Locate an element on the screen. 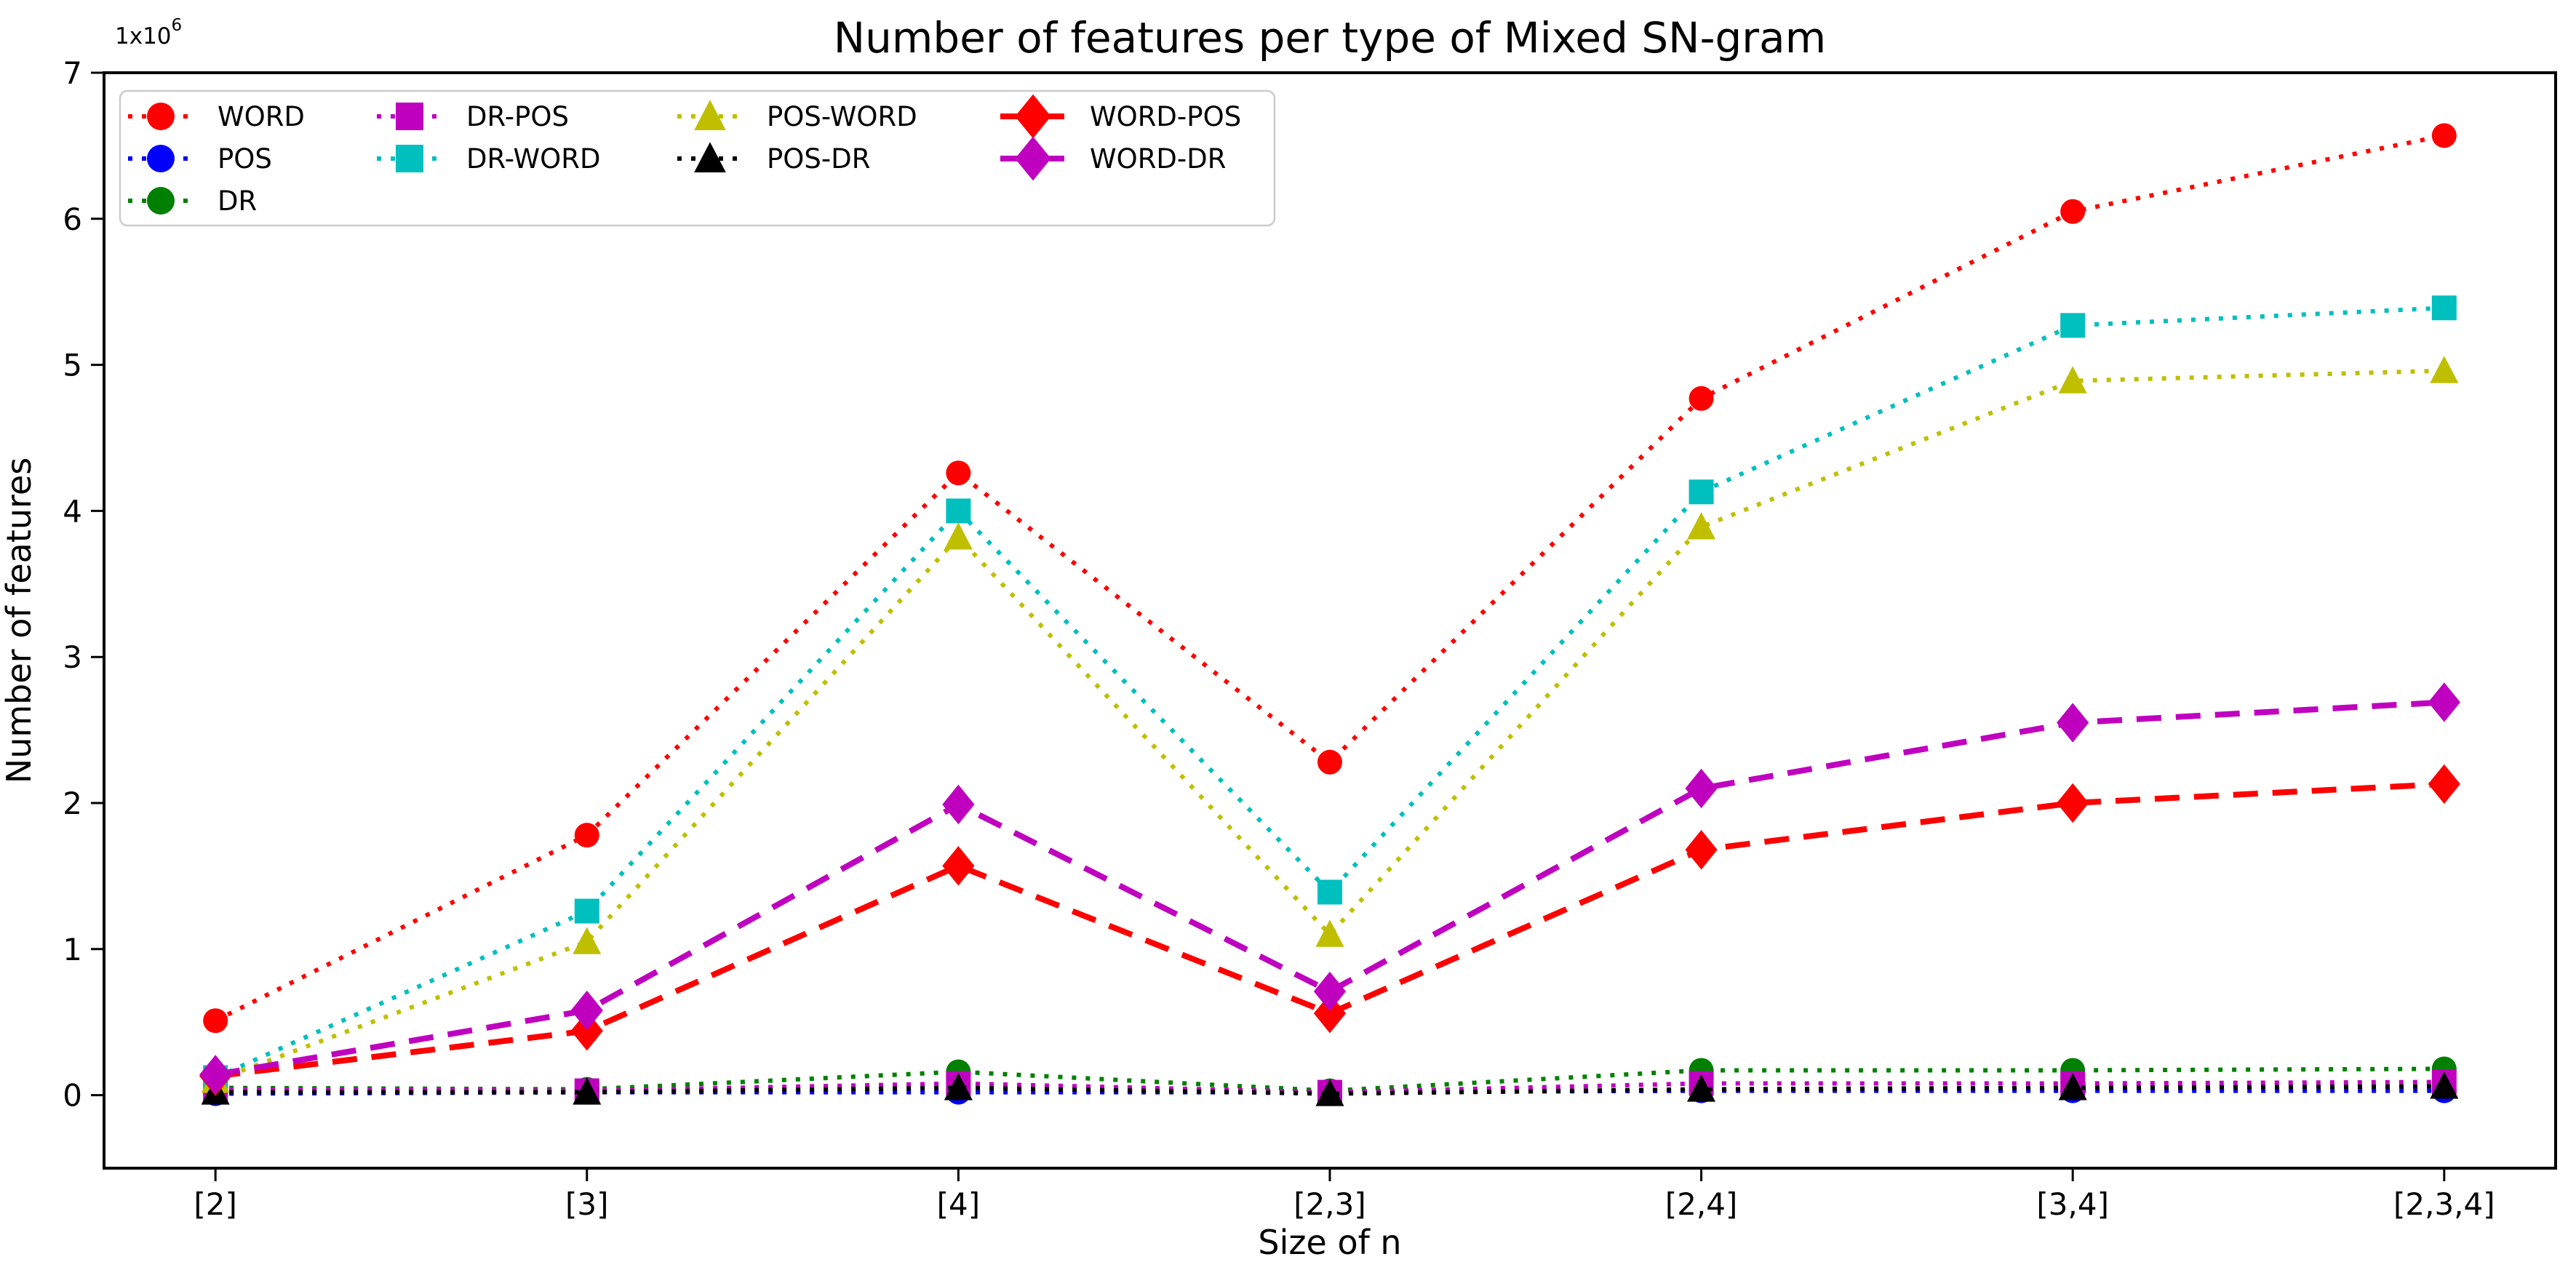 This screenshot has width=2576, height=1262. legend-item-WORD-DR: WORD-DR is located at coordinates (1113, 158).